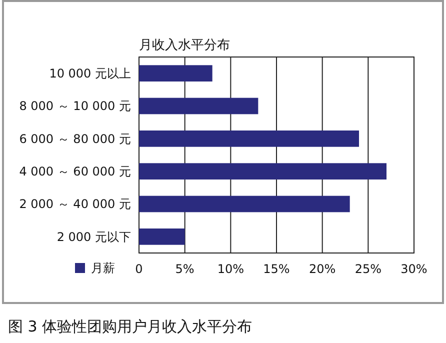  I want to click on y-tick-label: 8 000 ～ 10 000 元, so click(75, 106).